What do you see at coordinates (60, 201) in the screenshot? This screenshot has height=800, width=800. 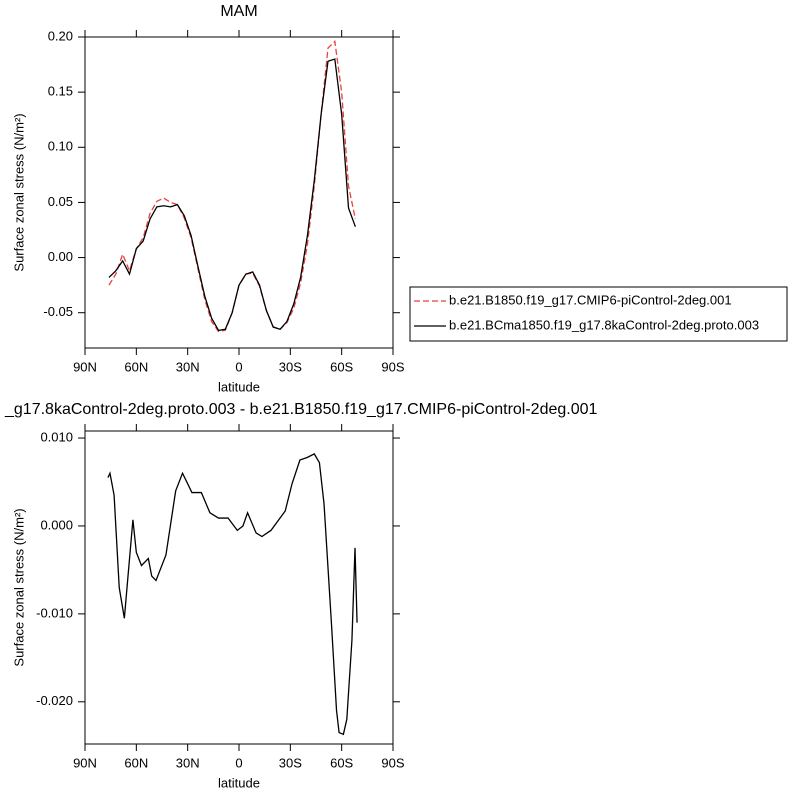 I see `y-tick-label: 0.05` at bounding box center [60, 201].